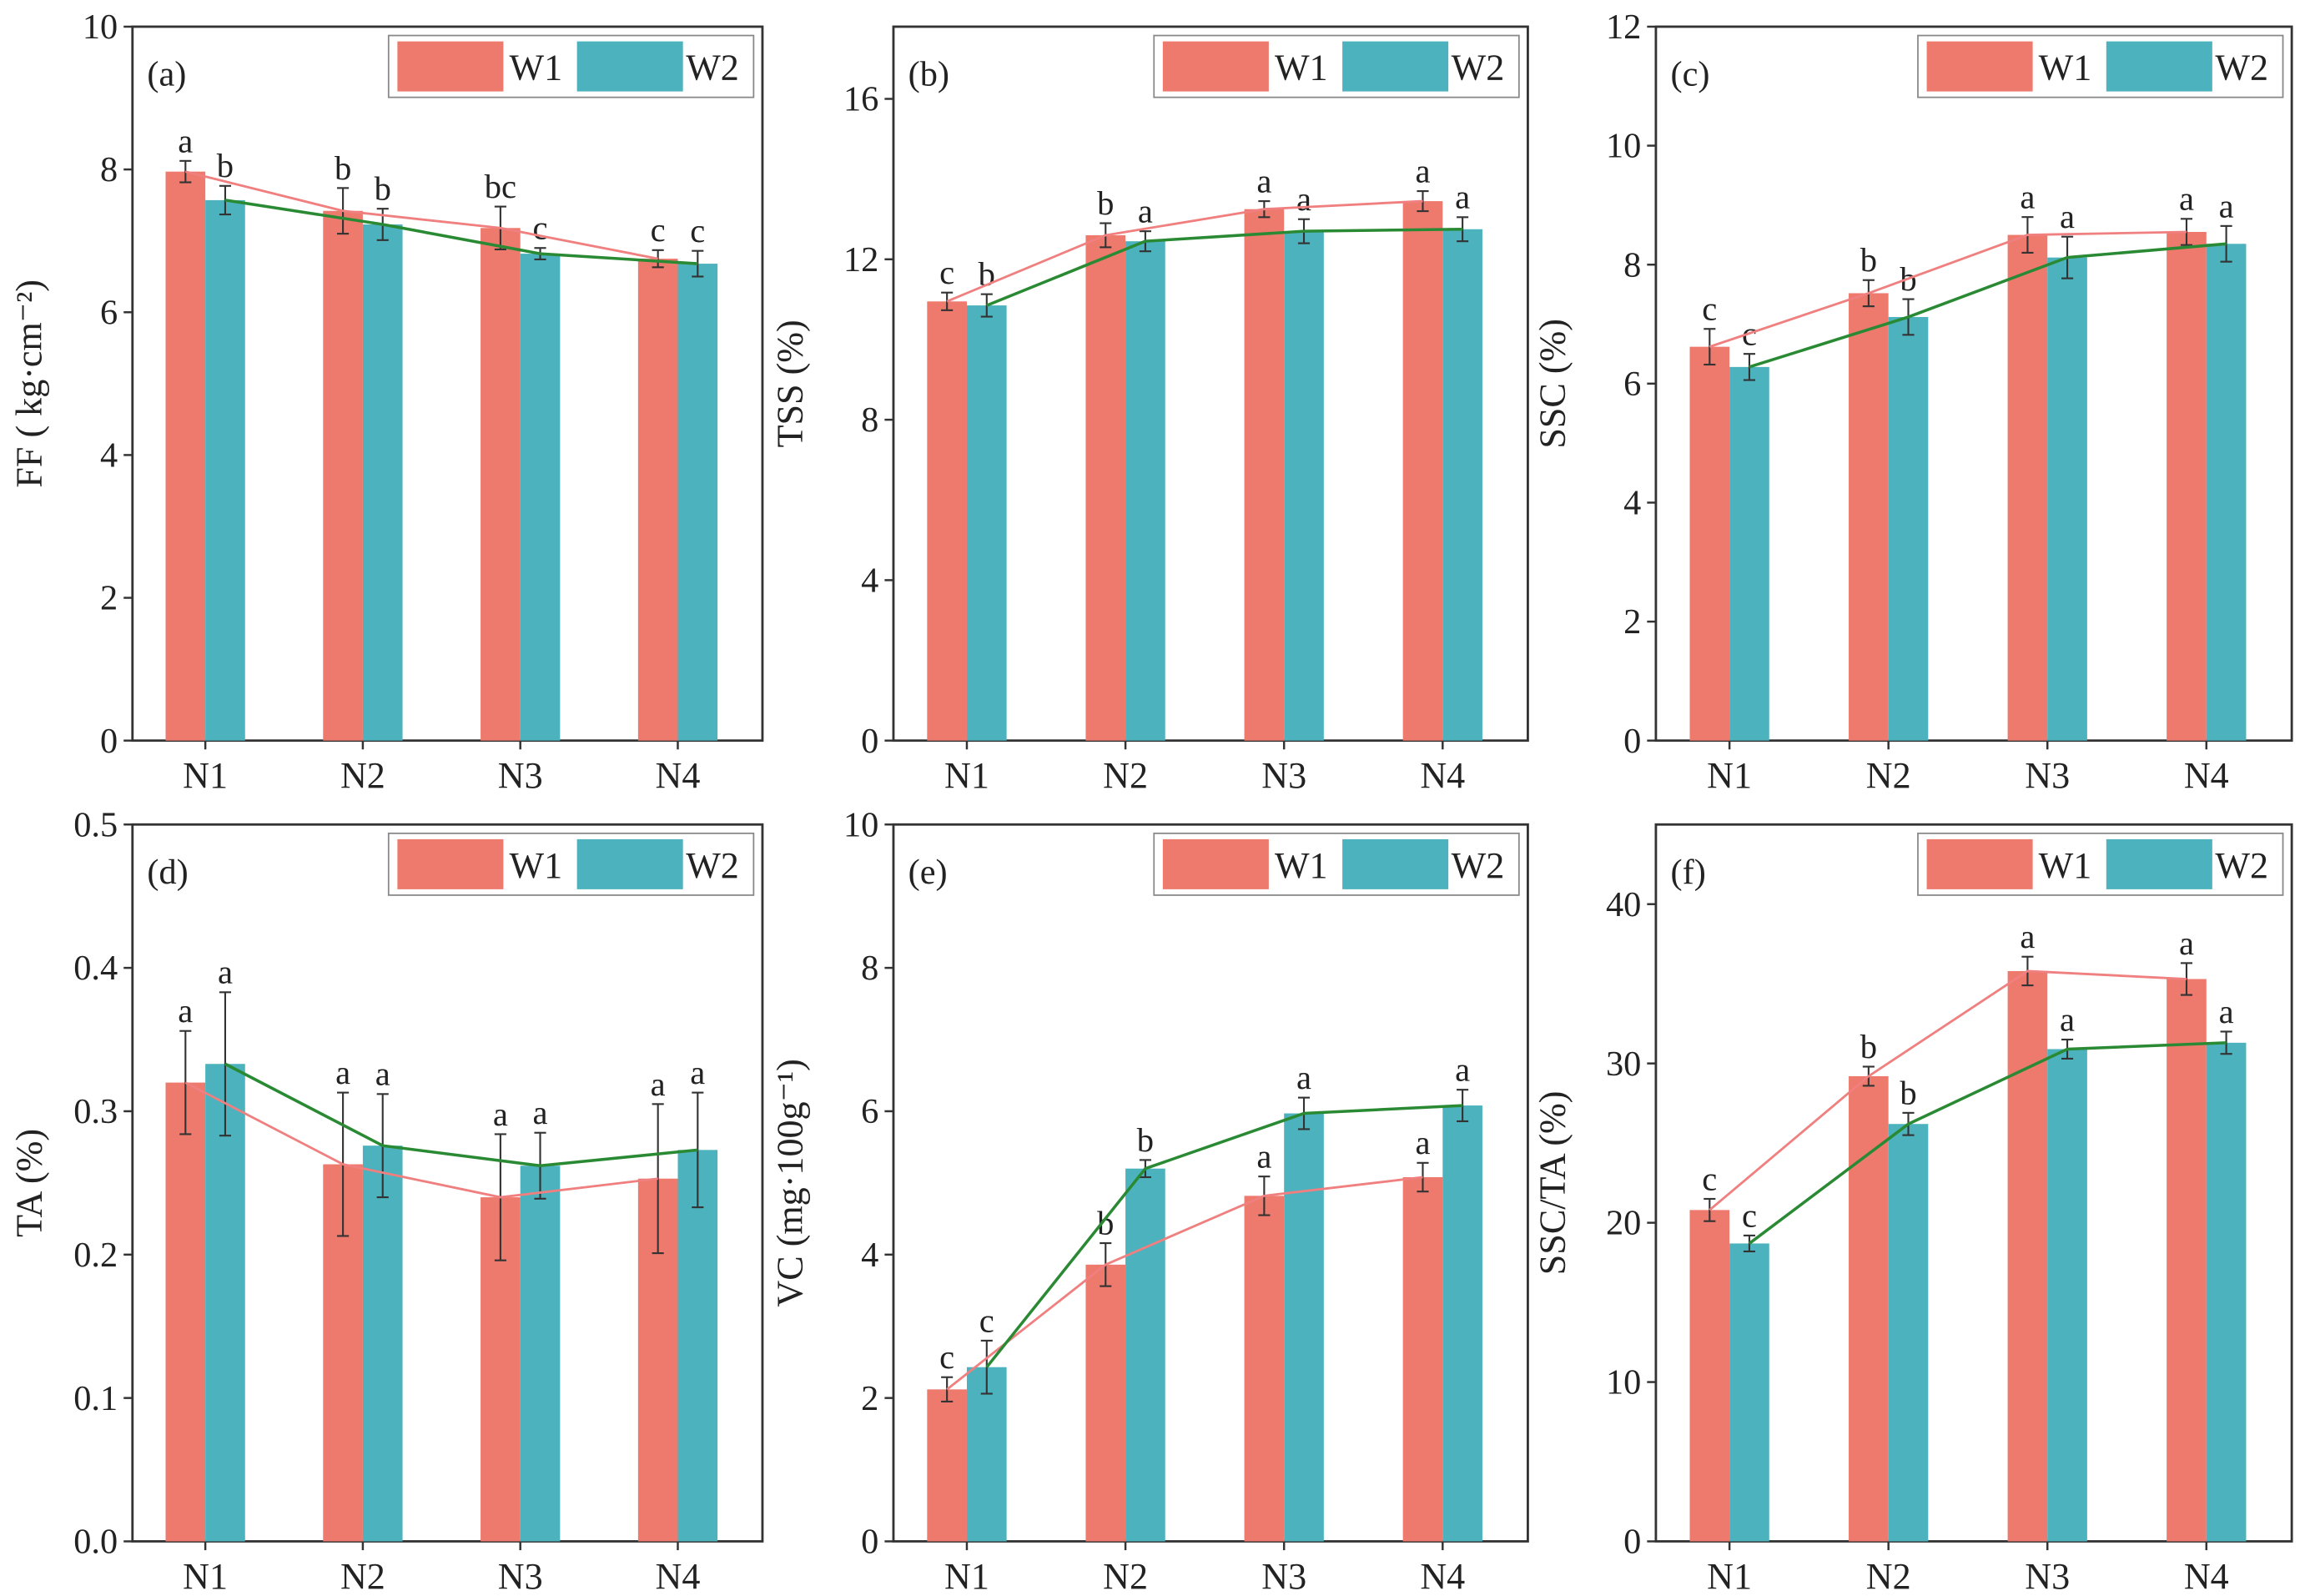  Describe the element at coordinates (1552, 384) in the screenshot. I see `y-axis-label: SSC (%)` at that location.